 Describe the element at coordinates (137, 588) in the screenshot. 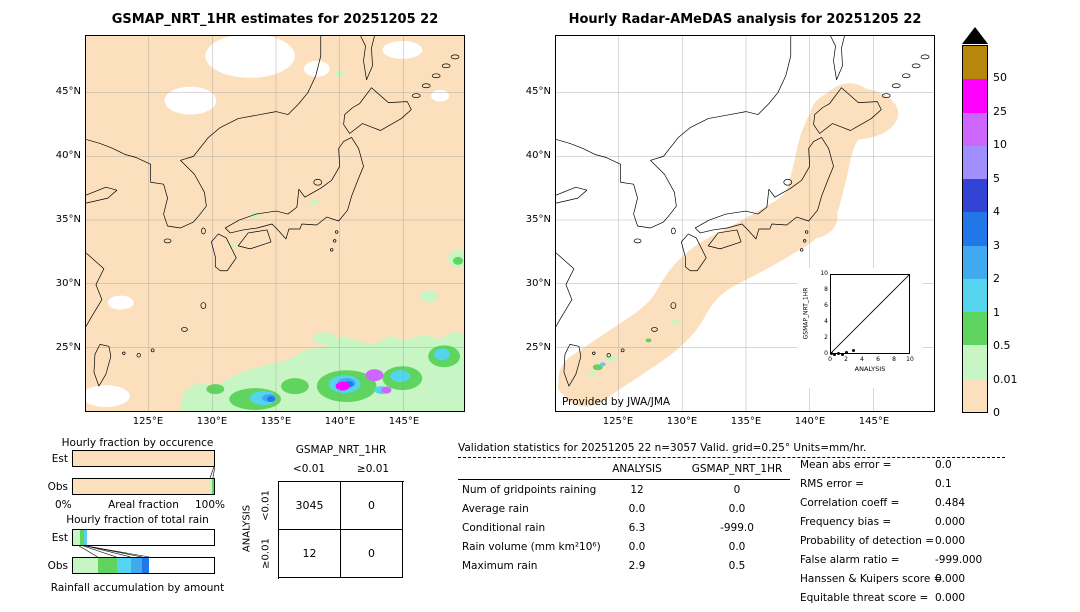

I see `totalrain-footer: Rainfall accumulation by amount` at that location.